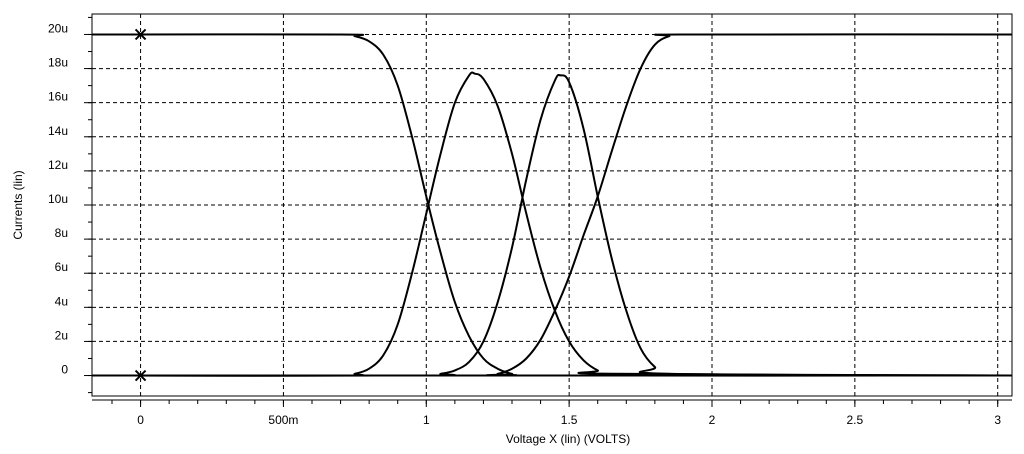  Describe the element at coordinates (58, 199) in the screenshot. I see `y-tick-label-5: 10u` at that location.